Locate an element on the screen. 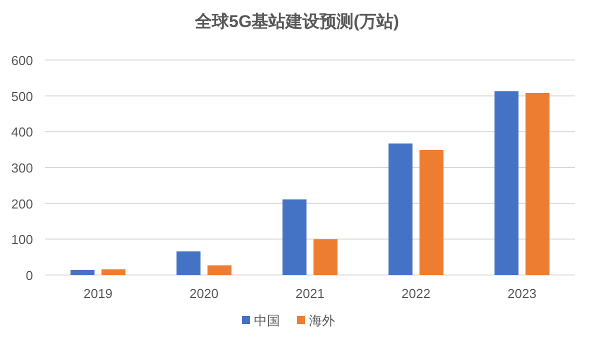  y-tick-label: 400 is located at coordinates (22, 132).